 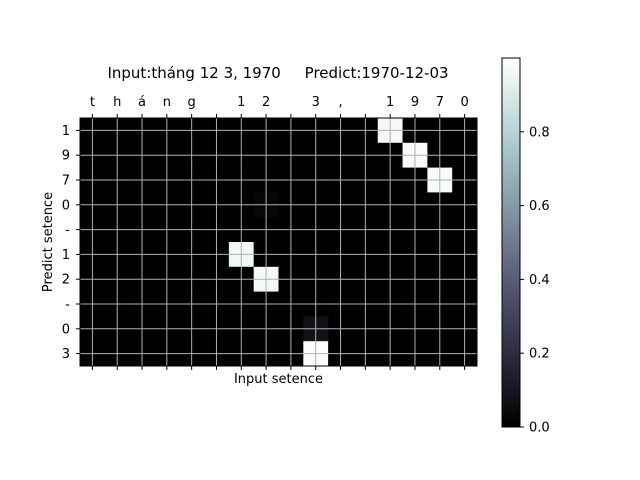 What do you see at coordinates (117, 102) in the screenshot?
I see `x-tick-label: h` at bounding box center [117, 102].